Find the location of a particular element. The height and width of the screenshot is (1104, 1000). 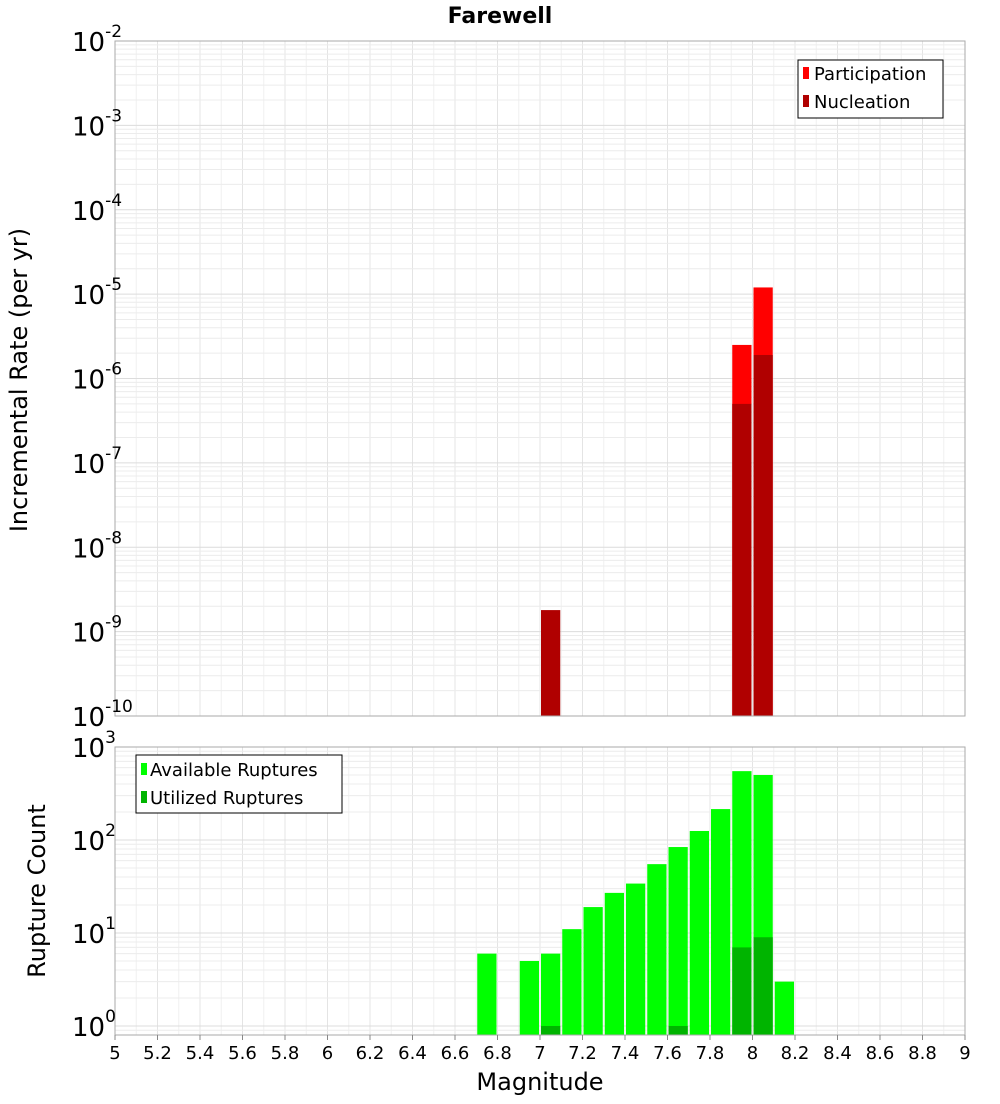

legend-label-utilized-ruptures: Utilized Ruptures is located at coordinates (226, 798).